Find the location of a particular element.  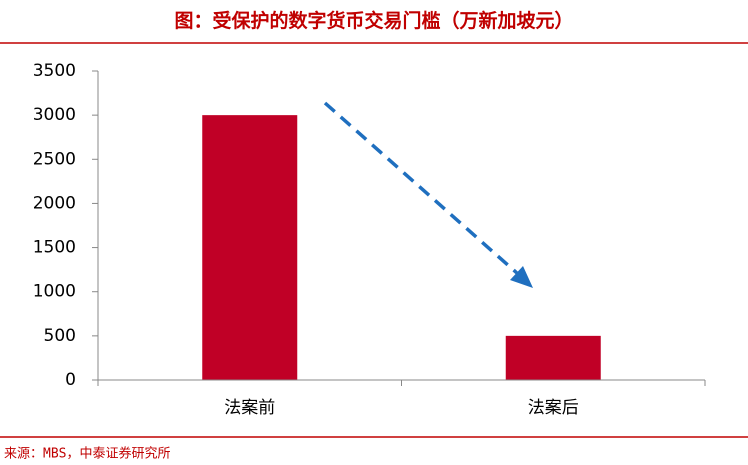

y-tick-label: 2500 is located at coordinates (54, 159).